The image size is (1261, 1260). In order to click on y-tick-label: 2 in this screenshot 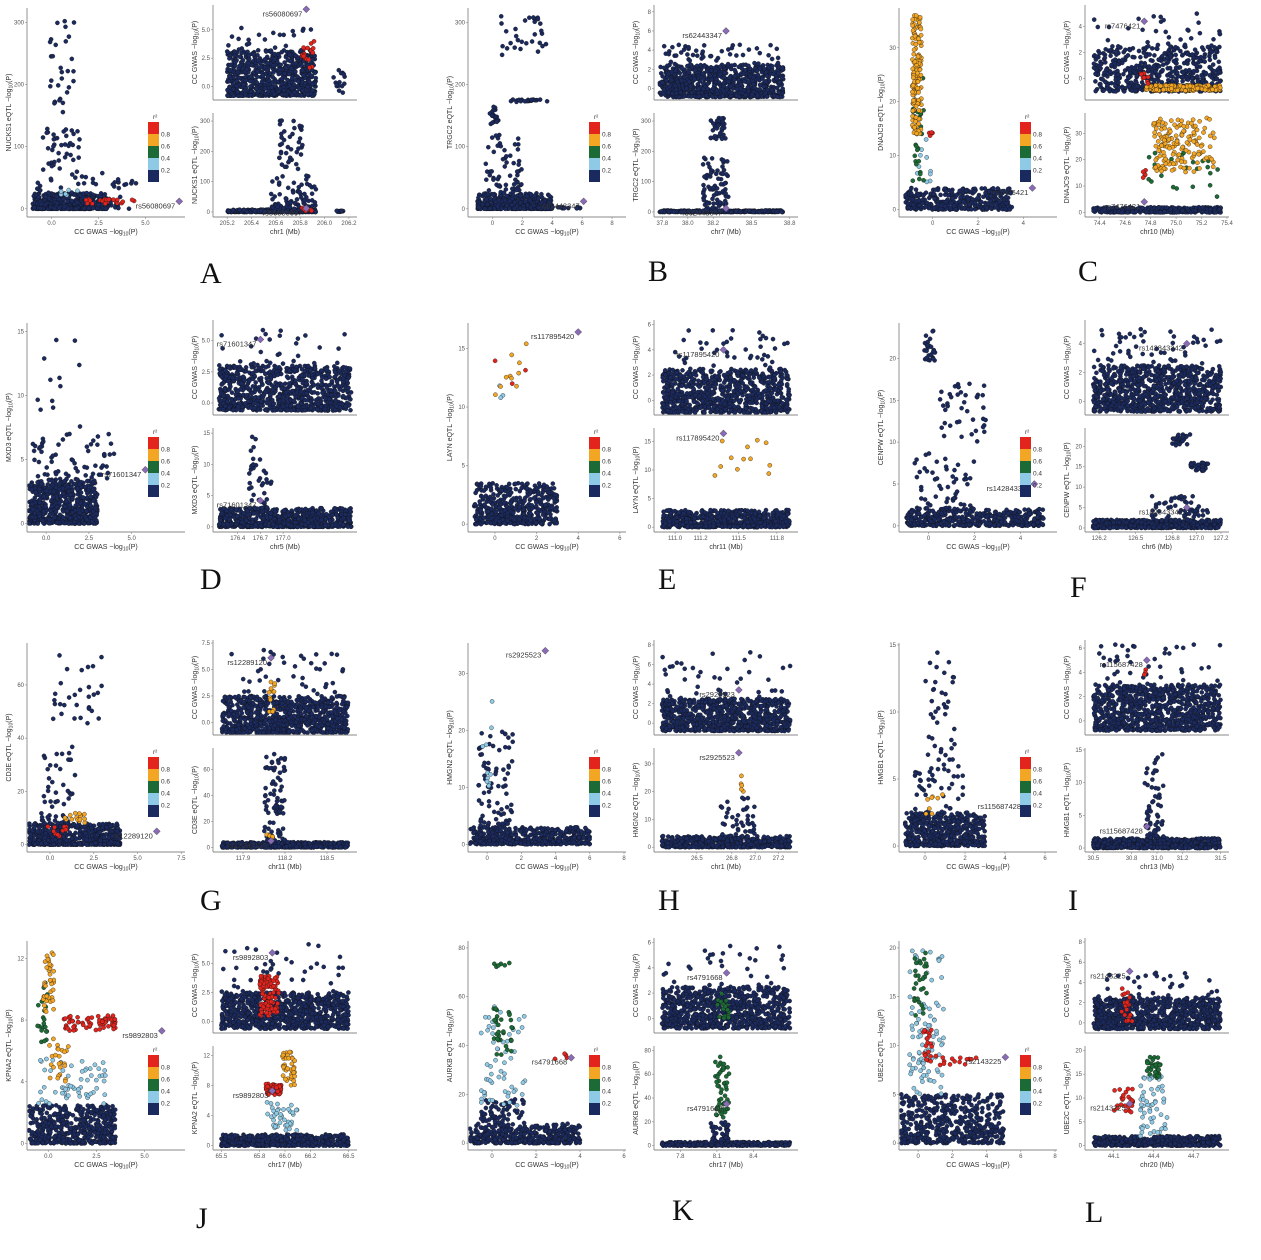, I will do `click(650, 70)`.